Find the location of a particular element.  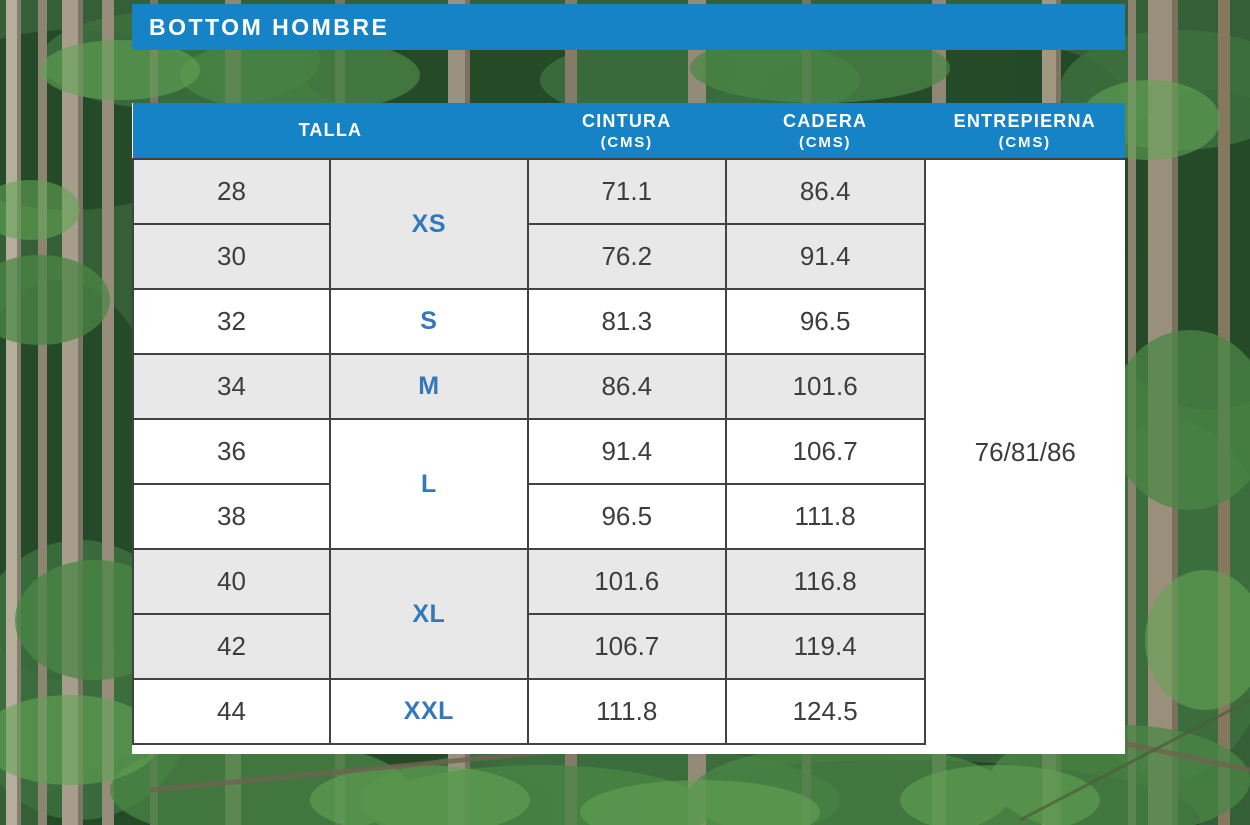

title-bar: BOTTOM HOMBRE is located at coordinates (628, 27).